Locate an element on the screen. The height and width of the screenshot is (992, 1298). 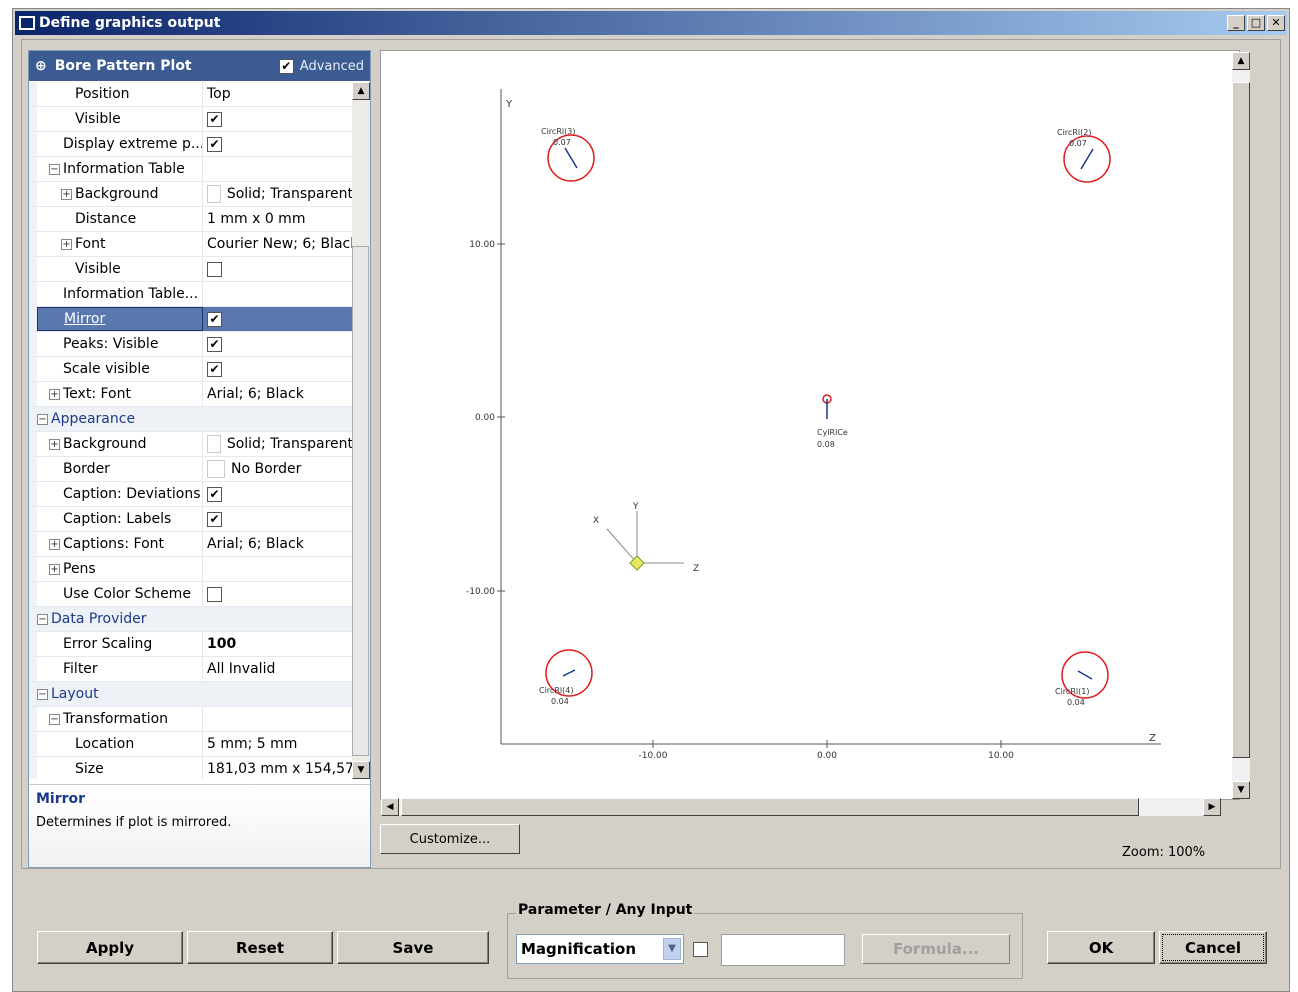
property-scrollbar: ▲ ▼ is located at coordinates (361, 430).